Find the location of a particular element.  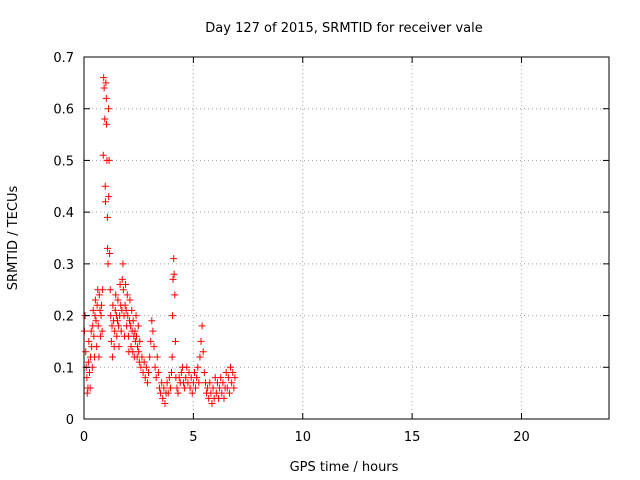

y-tick-label: 0.7 is located at coordinates (63, 58).